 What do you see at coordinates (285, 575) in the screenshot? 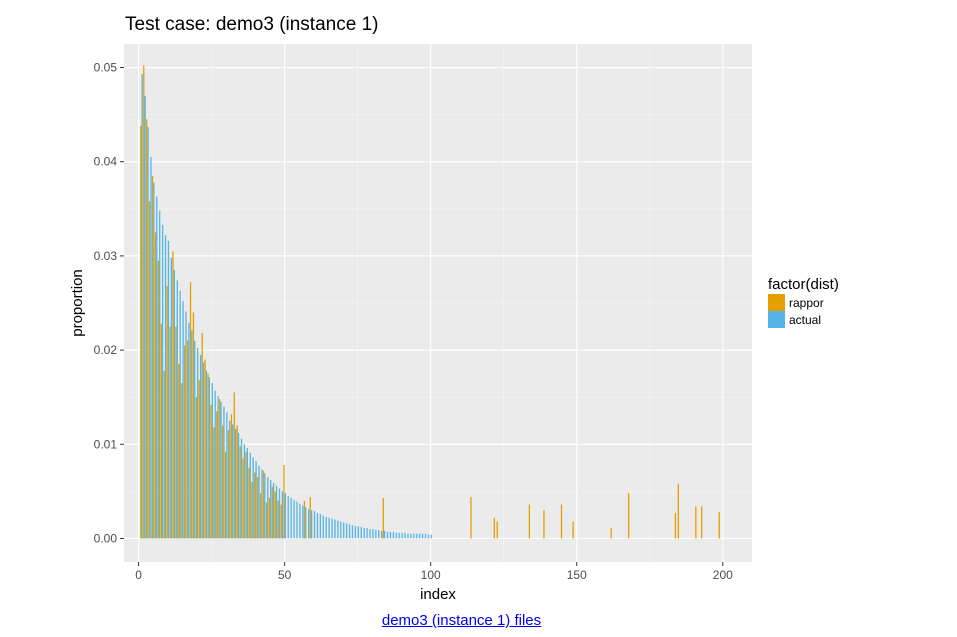
I see `x-tick-label: 50` at bounding box center [285, 575].